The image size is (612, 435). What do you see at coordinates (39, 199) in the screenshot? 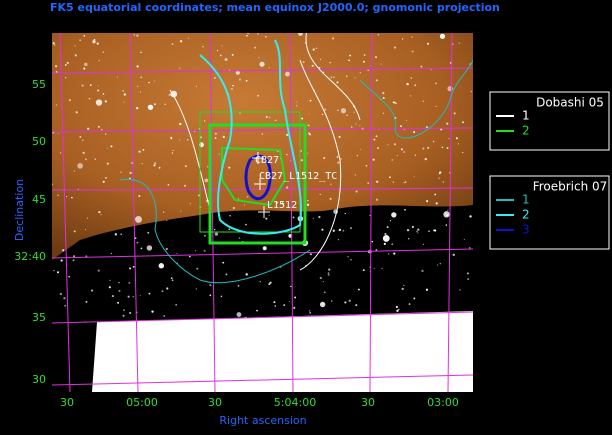
I see `y-tick-label: 45` at bounding box center [39, 199].